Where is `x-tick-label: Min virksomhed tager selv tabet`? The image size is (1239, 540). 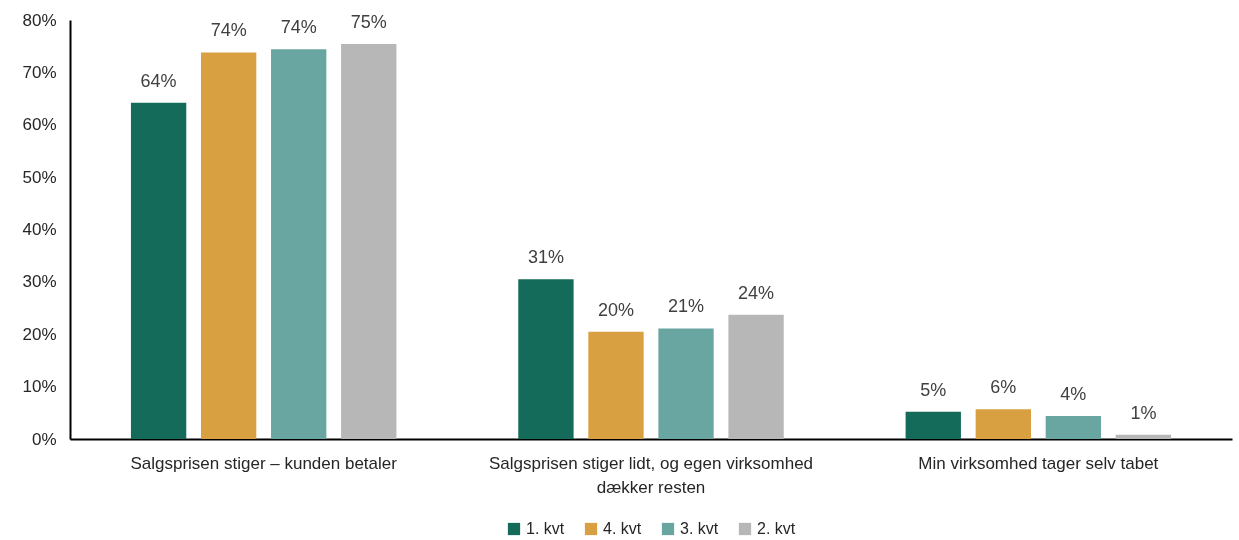
x-tick-label: Min virksomhed tager selv tabet is located at coordinates (1038, 463).